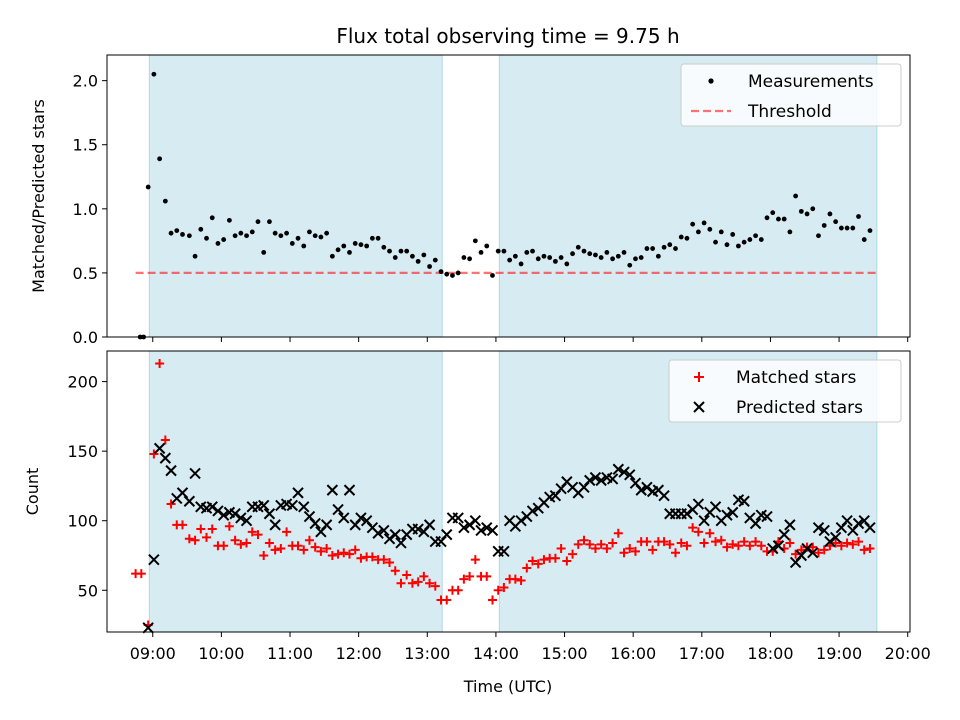 The width and height of the screenshot is (960, 720). What do you see at coordinates (507, 686) in the screenshot?
I see `x-axis-label: Time (UTC)` at bounding box center [507, 686].